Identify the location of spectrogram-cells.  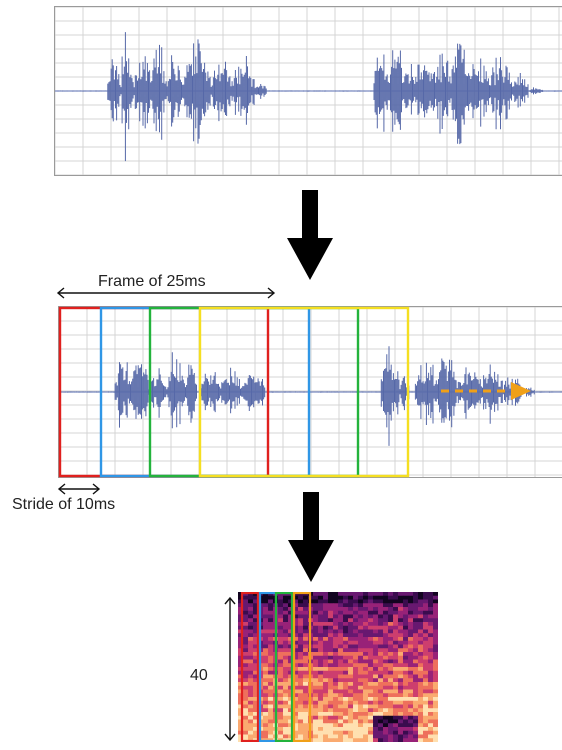
(338, 667).